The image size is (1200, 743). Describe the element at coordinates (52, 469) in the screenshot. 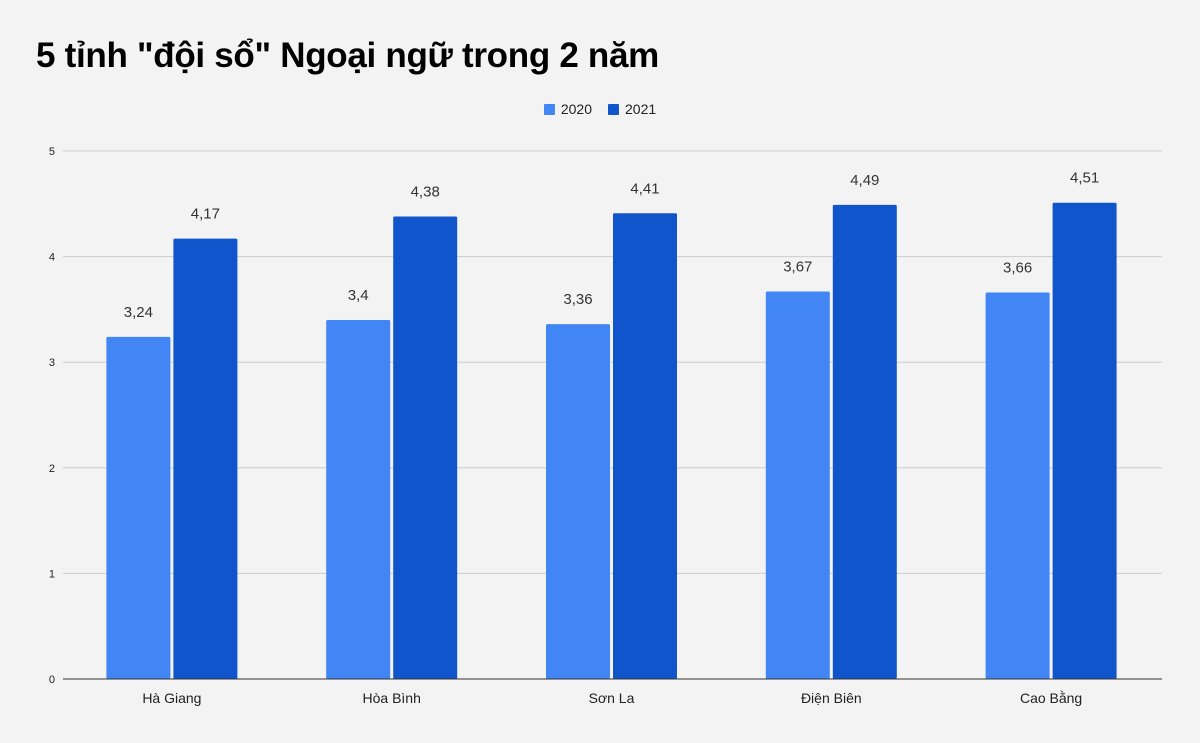

I see `y-tick-label: 2` at that location.